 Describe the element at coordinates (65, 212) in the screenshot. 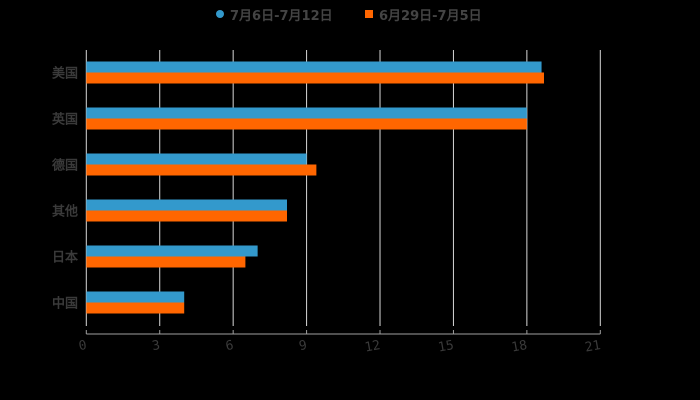

I see `category-label: 其他` at that location.